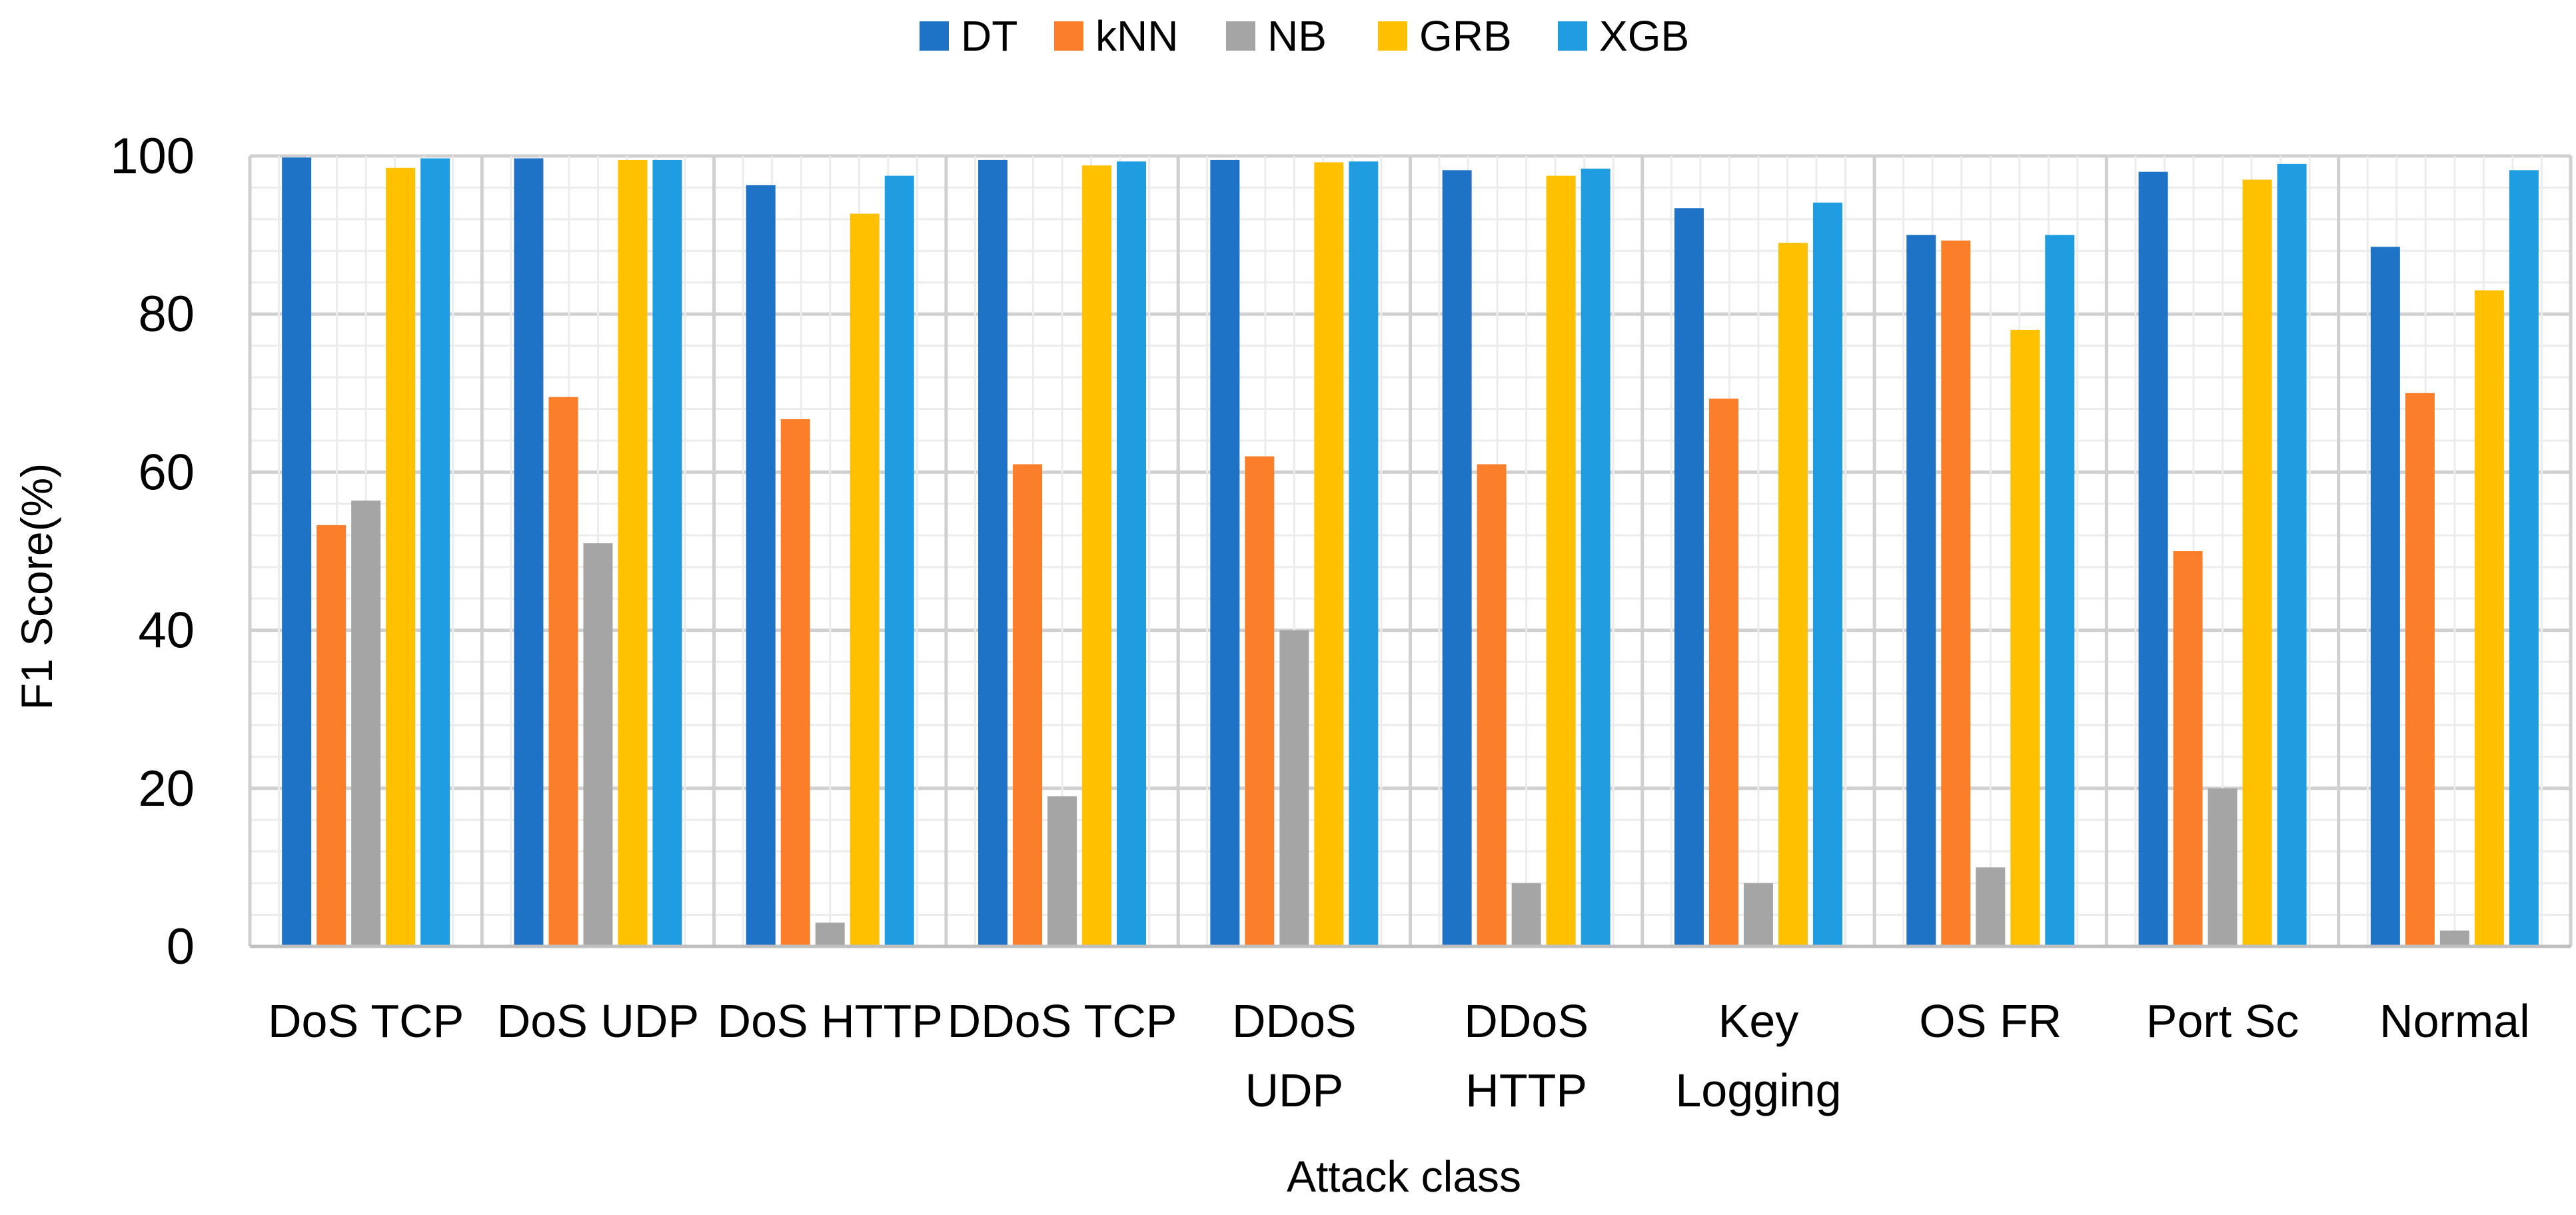  I want to click on x-tick-label: DoS UDP, so click(598, 1021).